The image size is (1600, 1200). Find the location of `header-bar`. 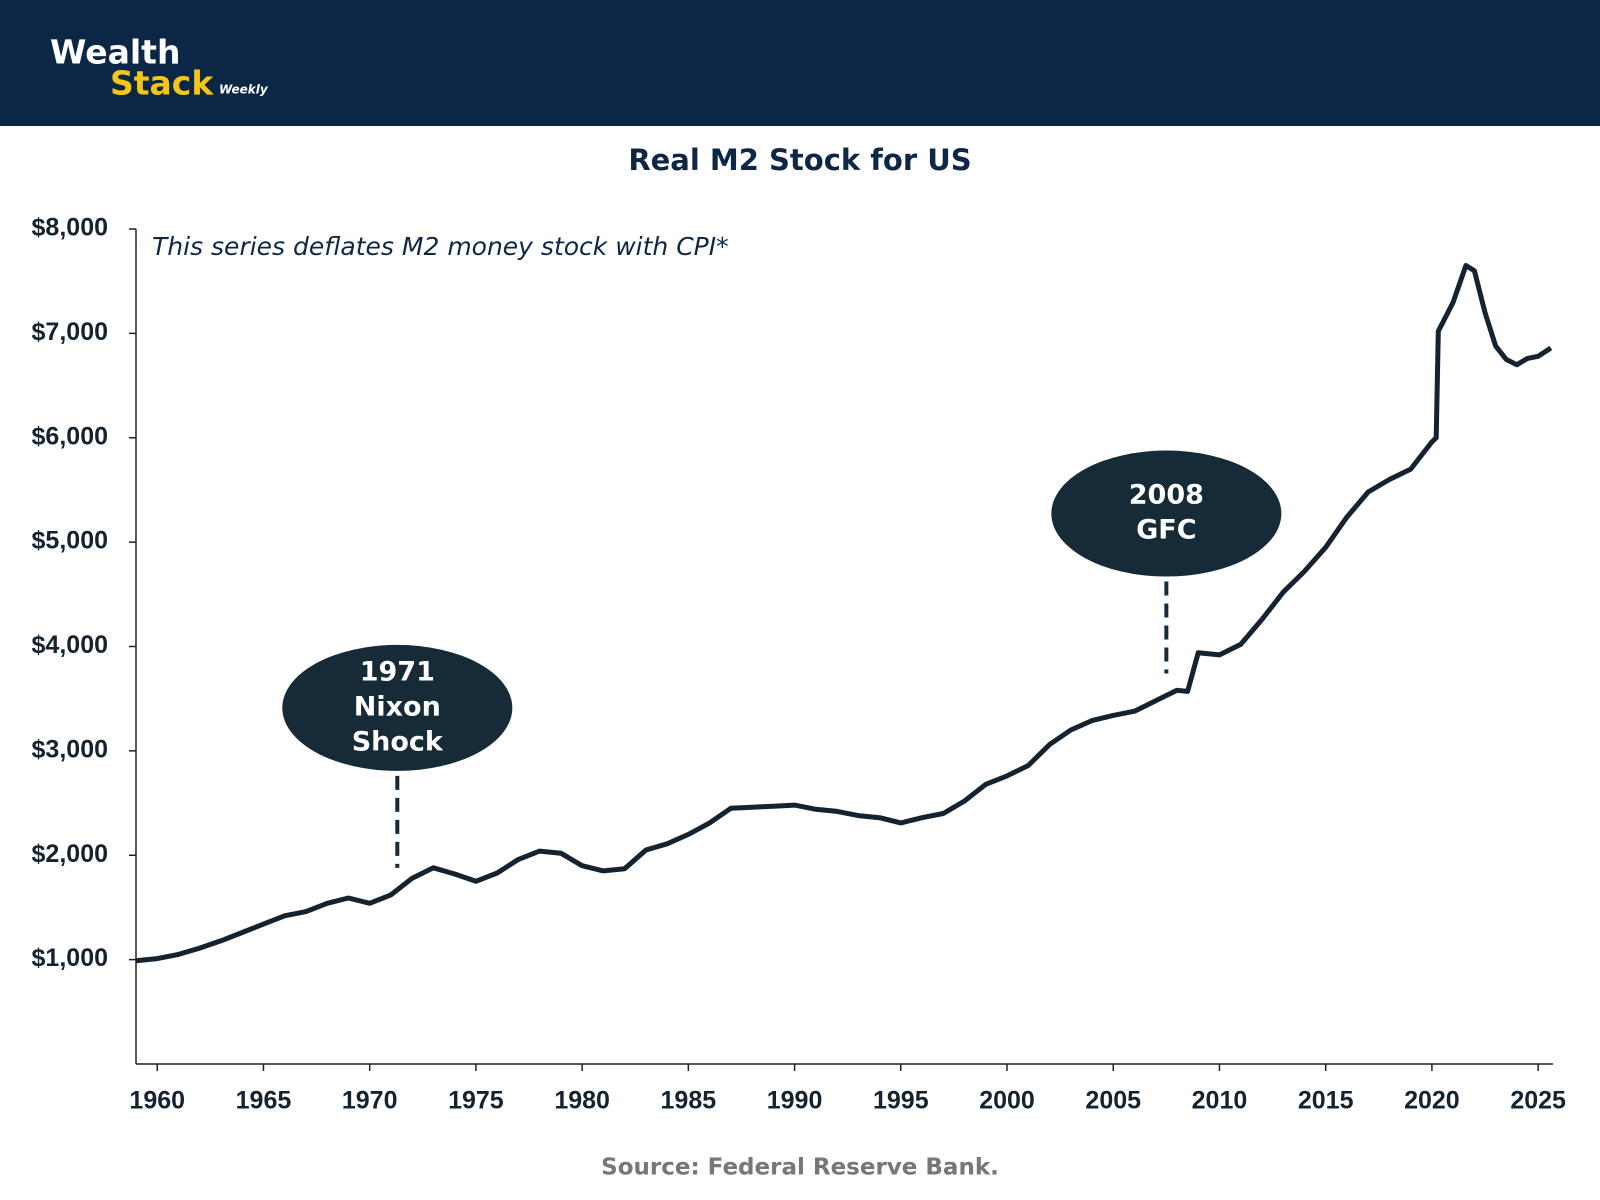

header-bar is located at coordinates (800, 63).